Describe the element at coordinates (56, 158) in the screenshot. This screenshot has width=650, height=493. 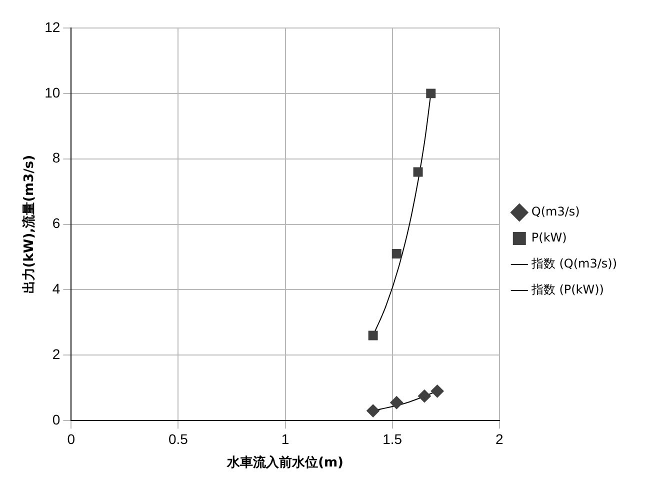
I see `y-tick-label: 8` at that location.